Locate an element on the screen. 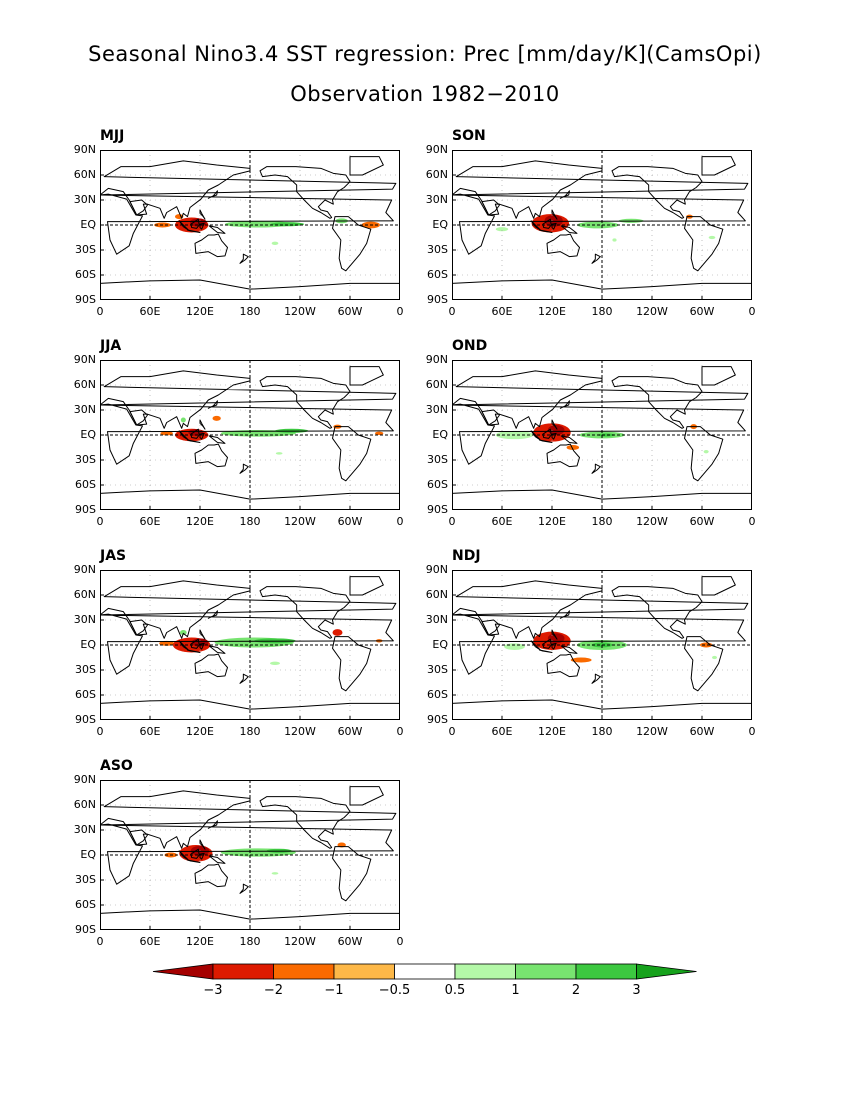  map-panel-aso is located at coordinates (250, 855).